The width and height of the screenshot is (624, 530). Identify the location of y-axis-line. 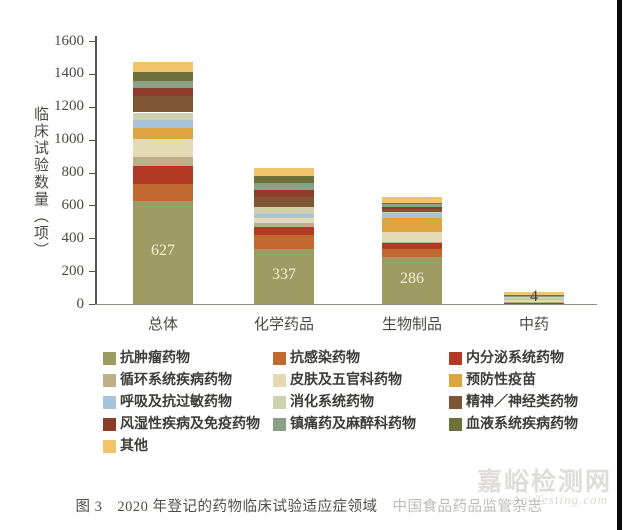
(96, 170).